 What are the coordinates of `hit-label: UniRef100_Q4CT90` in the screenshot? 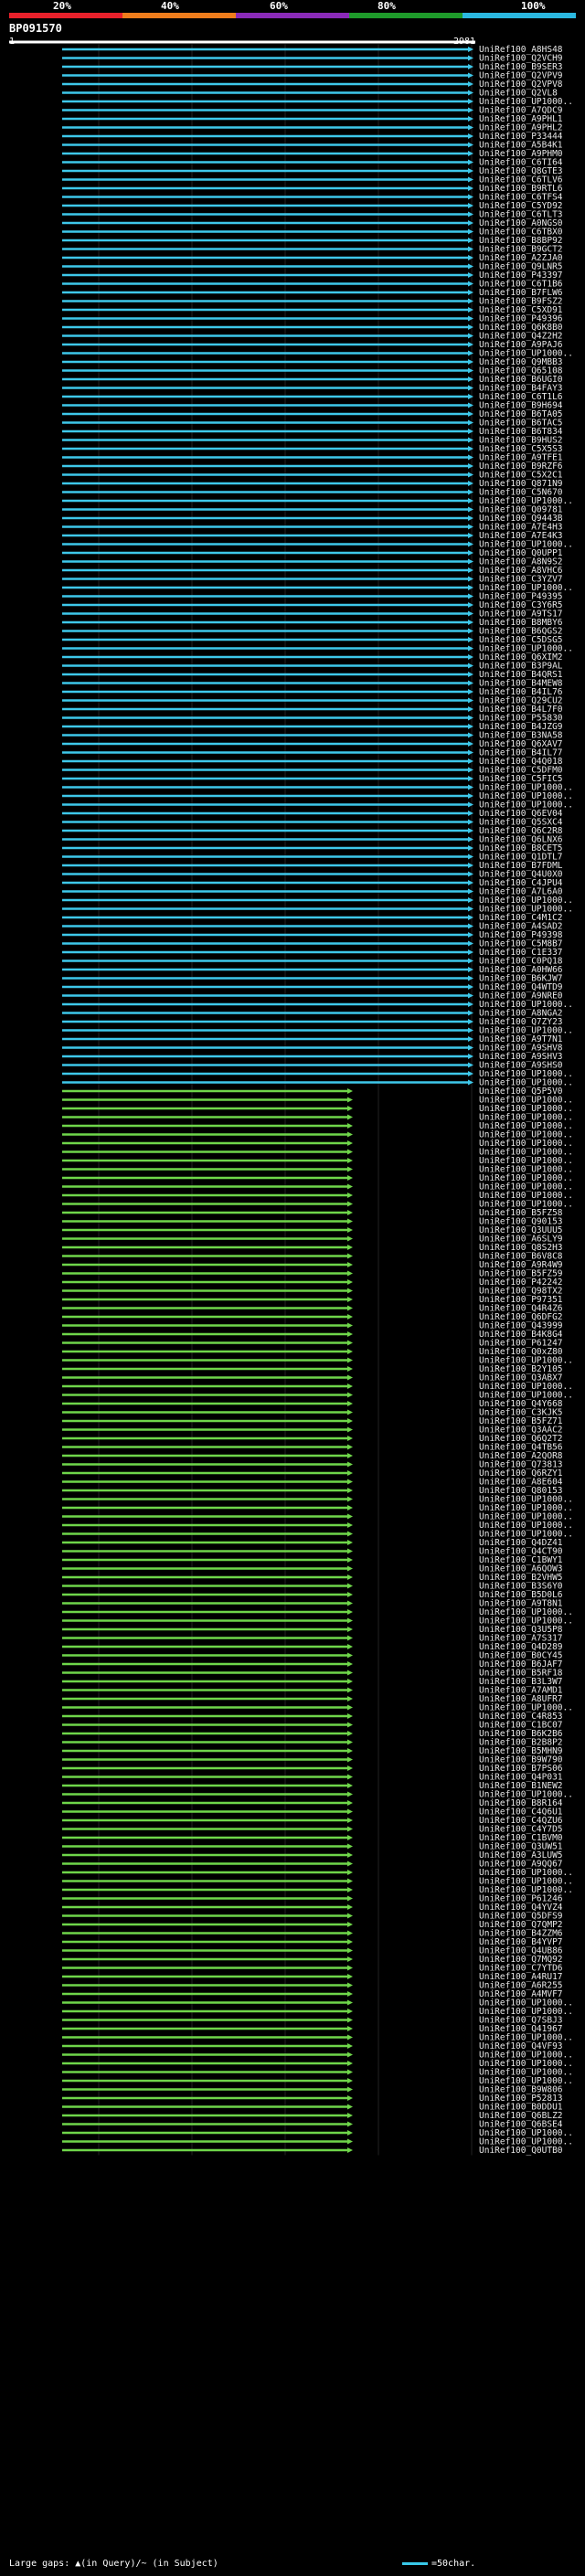 It's located at (521, 1552).